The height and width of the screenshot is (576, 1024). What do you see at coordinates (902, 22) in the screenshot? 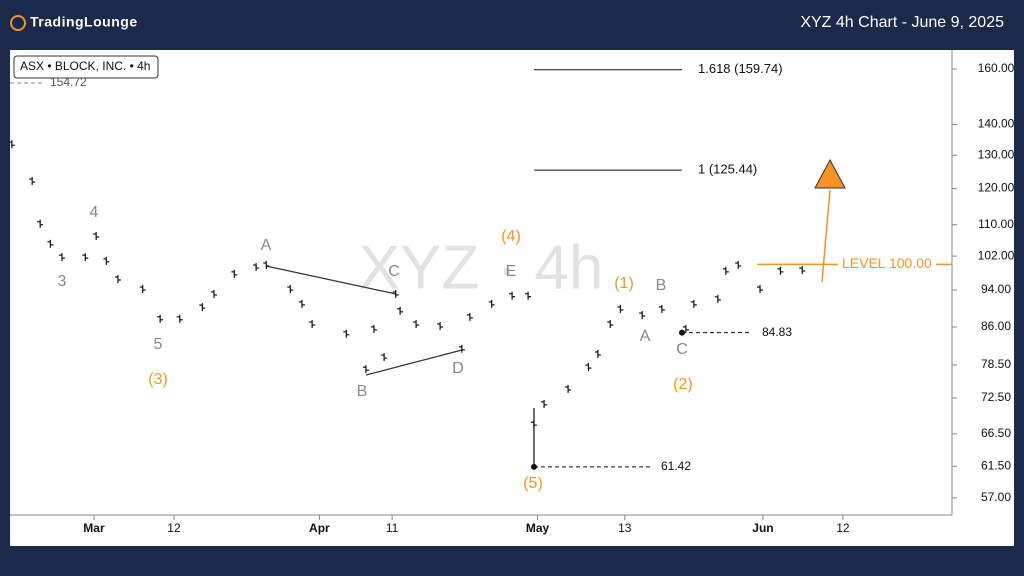
I see `chart-title: XYZ 4h Chart - June 9, 2025` at bounding box center [902, 22].